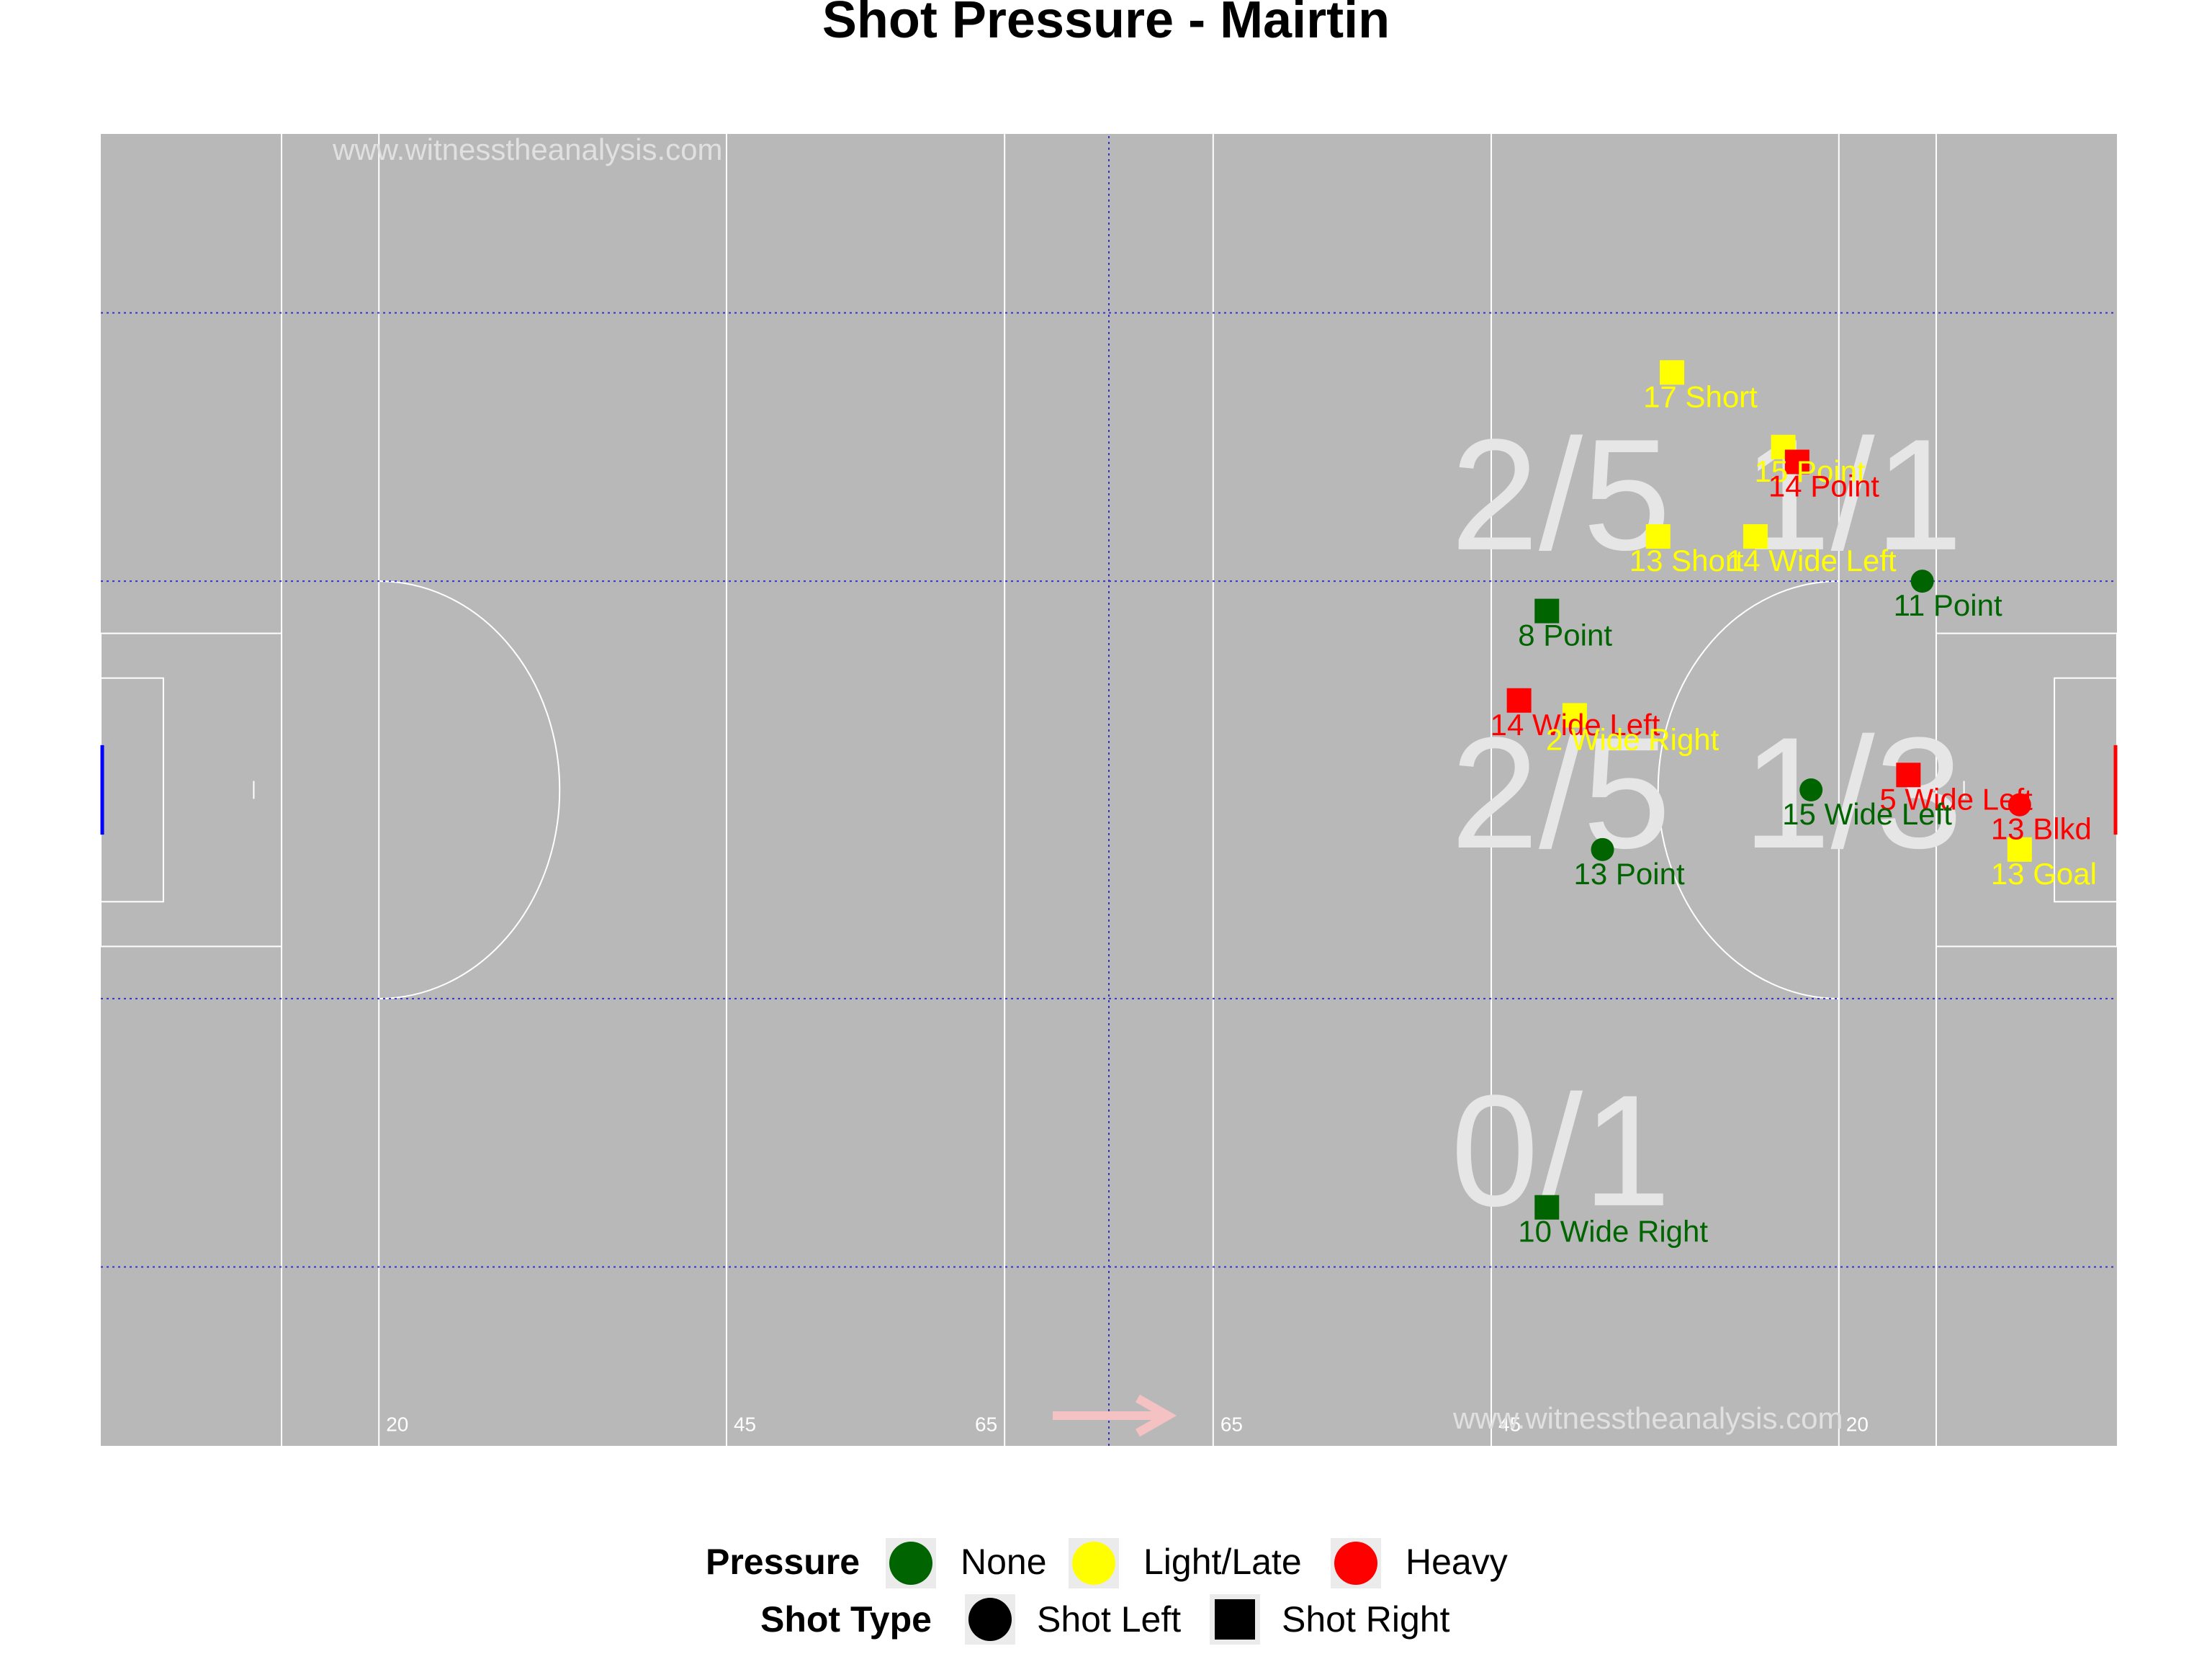 This screenshot has height=1659, width=2212. What do you see at coordinates (1355, 1564) in the screenshot?
I see `legend-heavy-marker` at bounding box center [1355, 1564].